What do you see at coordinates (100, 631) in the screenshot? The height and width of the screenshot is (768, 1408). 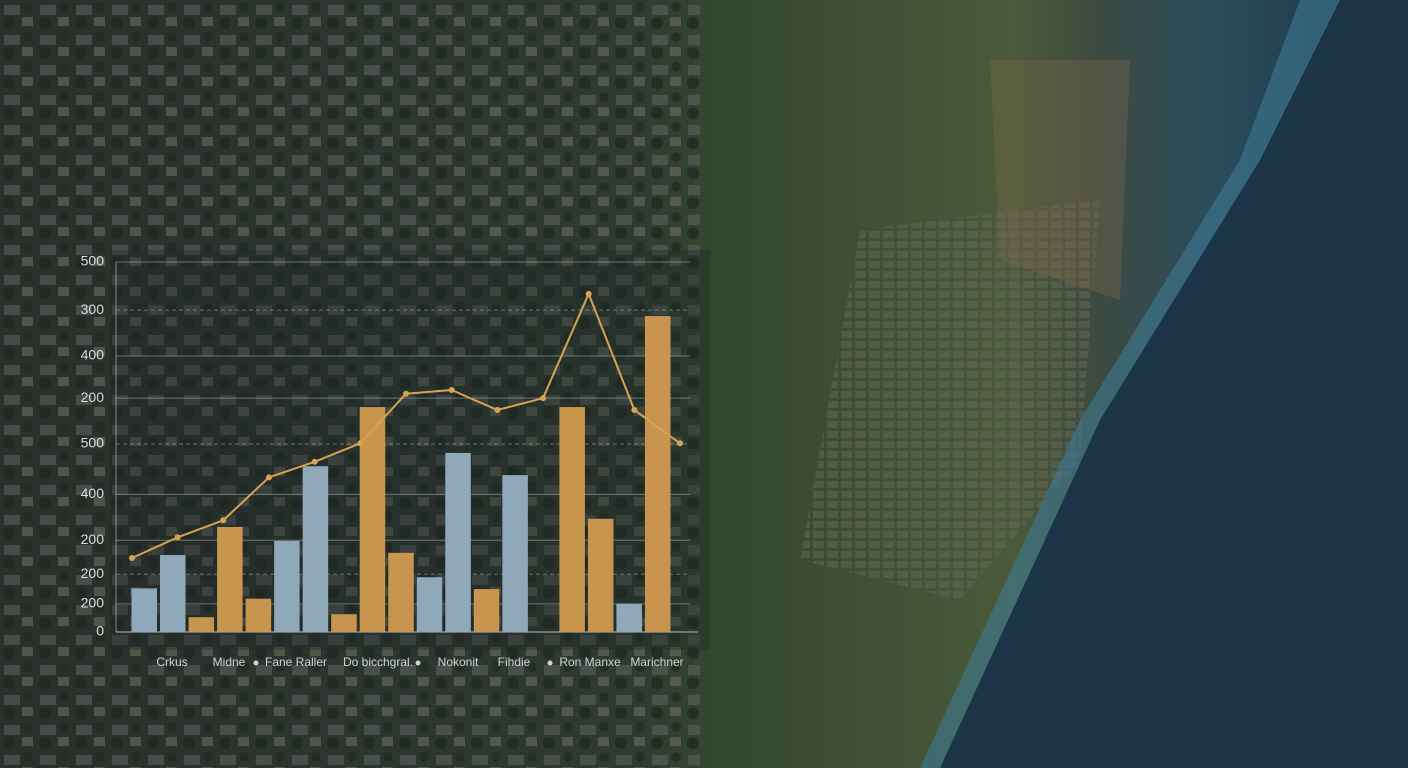 I see `y-tick-label: 0` at bounding box center [100, 631].